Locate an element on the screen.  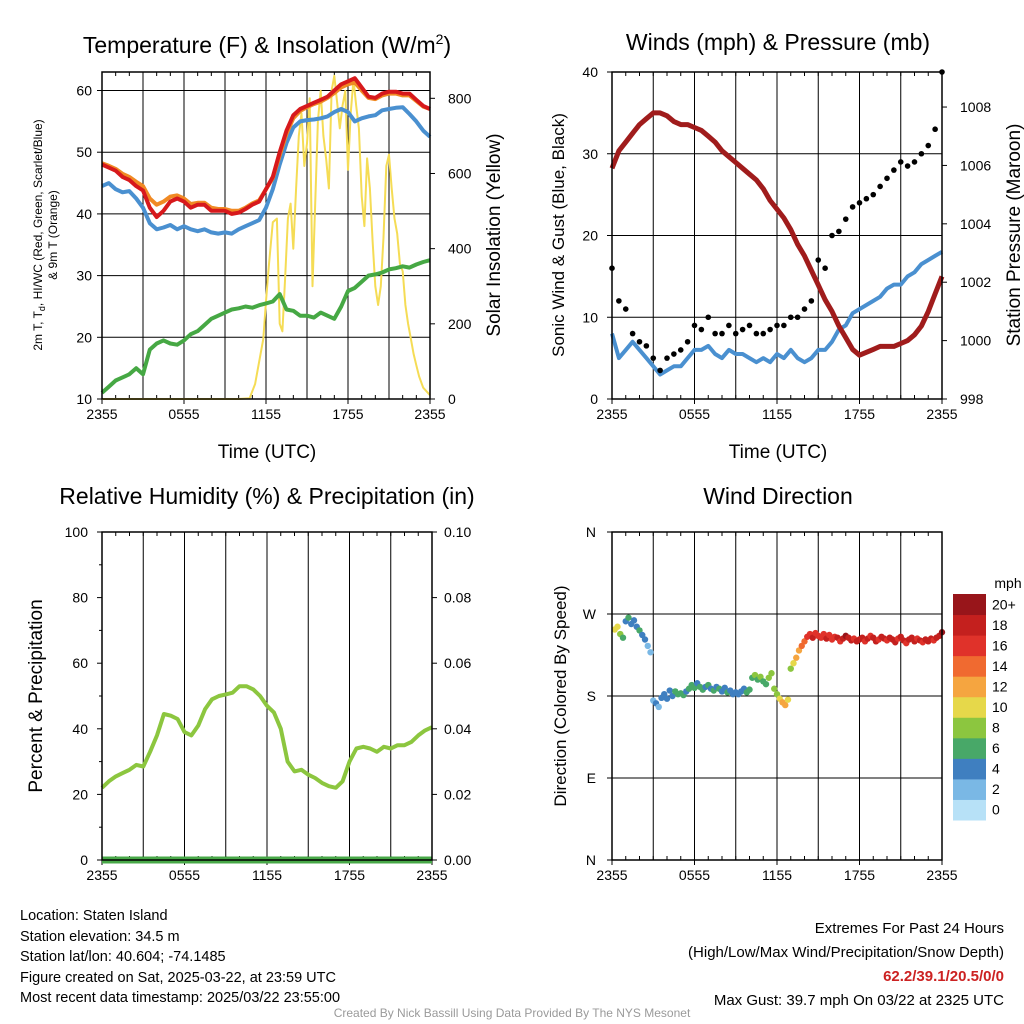
title-tail: ) is located at coordinates (447, 45).